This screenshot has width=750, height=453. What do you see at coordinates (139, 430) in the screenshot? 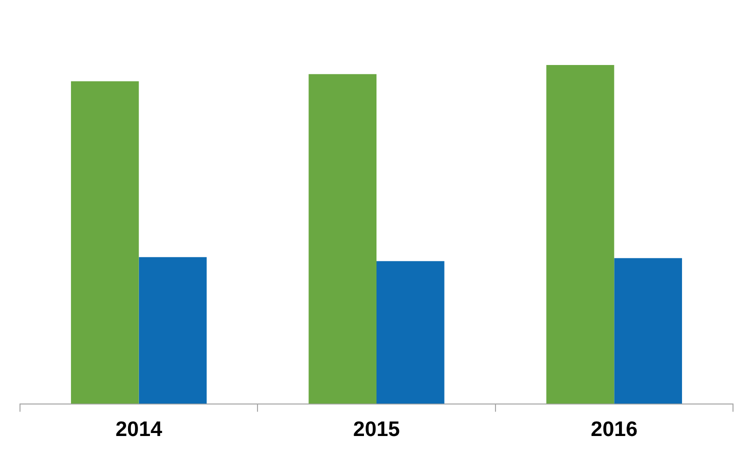
I see `x-tick-label: 2014` at bounding box center [139, 430].